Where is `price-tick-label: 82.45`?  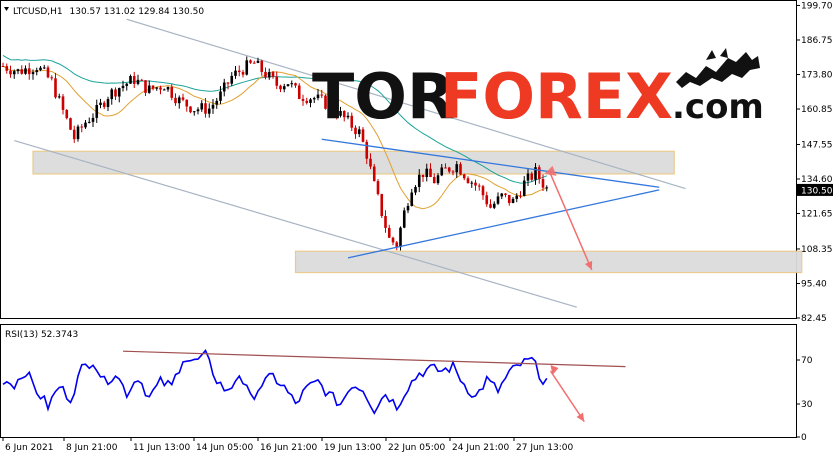 price-tick-label: 82.45 is located at coordinates (814, 319).